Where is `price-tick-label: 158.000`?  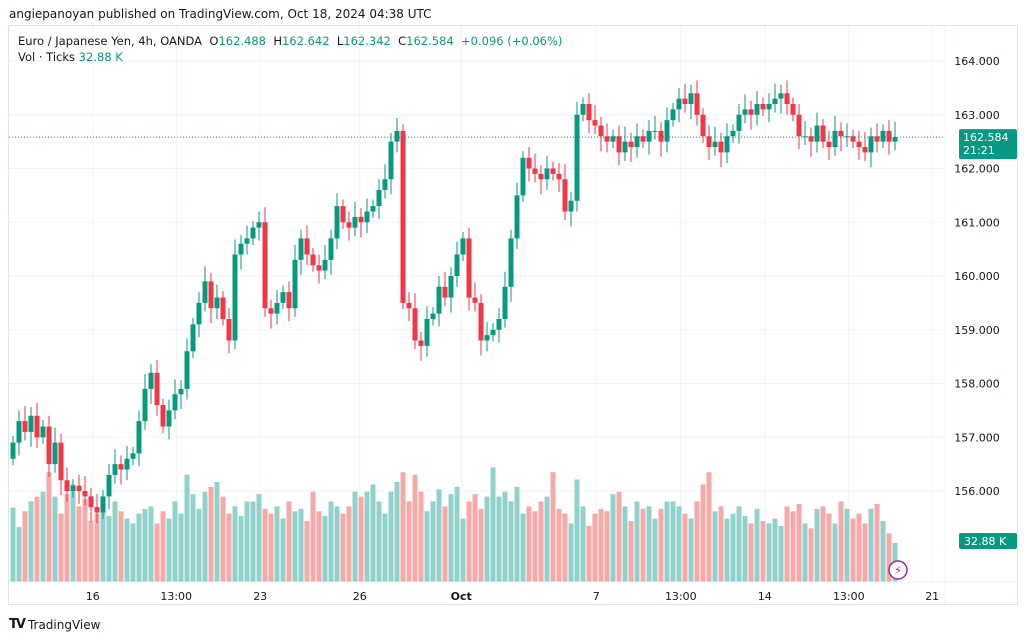 price-tick-label: 158.000 is located at coordinates (977, 384).